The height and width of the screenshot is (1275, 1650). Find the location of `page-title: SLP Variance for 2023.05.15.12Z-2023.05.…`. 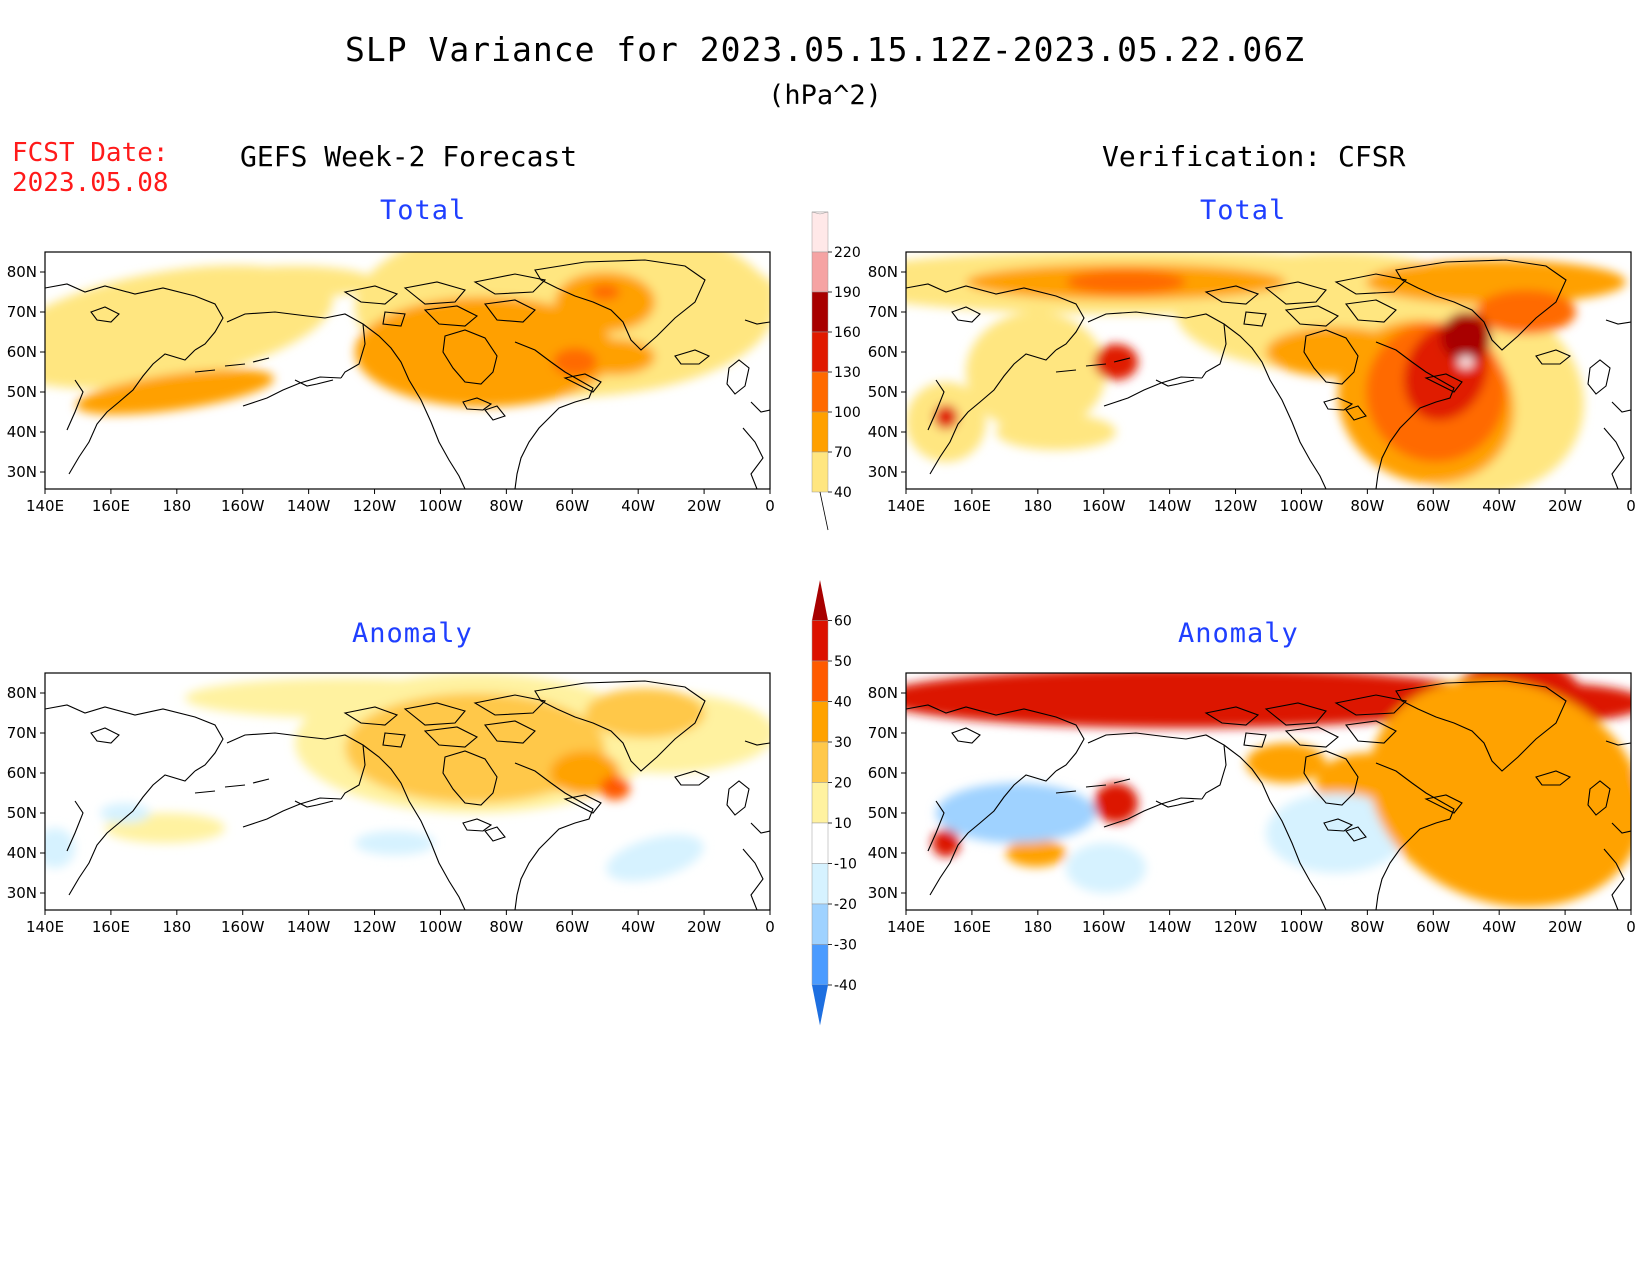

page-title: SLP Variance for 2023.05.15.12Z-2023.05.… is located at coordinates (825, 49).